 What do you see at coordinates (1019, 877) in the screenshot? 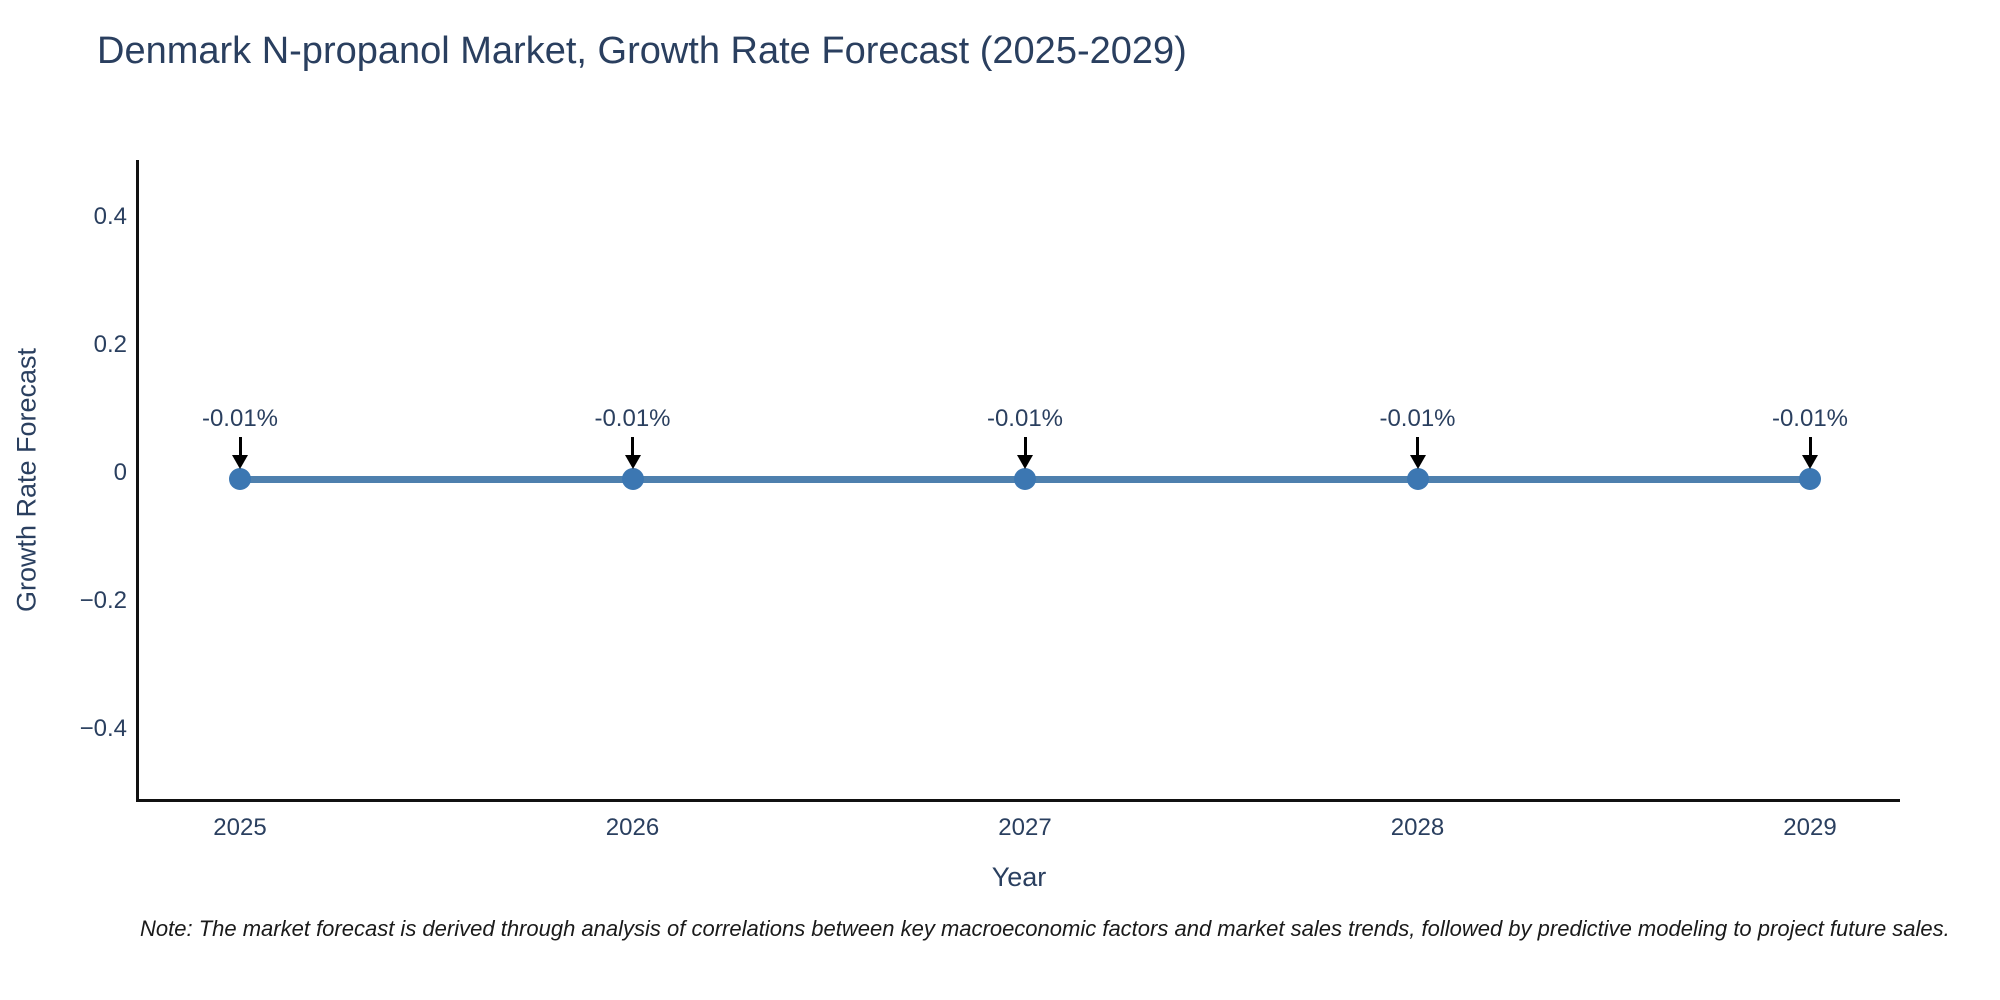
I see `x-axis-title: Year` at bounding box center [1019, 877].